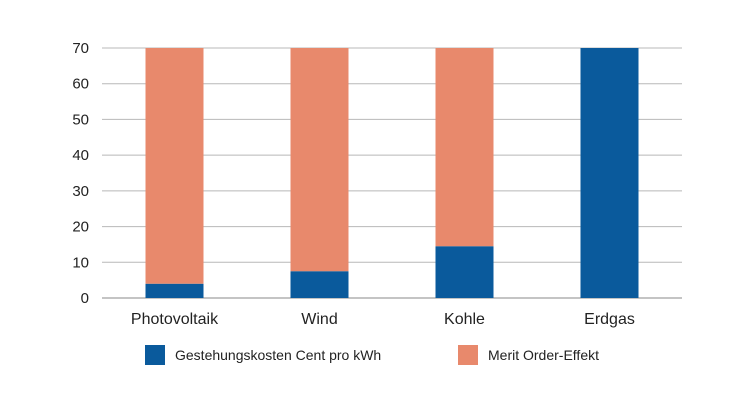 The height and width of the screenshot is (405, 741). What do you see at coordinates (80, 84) in the screenshot?
I see `y-tick-label: 60` at bounding box center [80, 84].